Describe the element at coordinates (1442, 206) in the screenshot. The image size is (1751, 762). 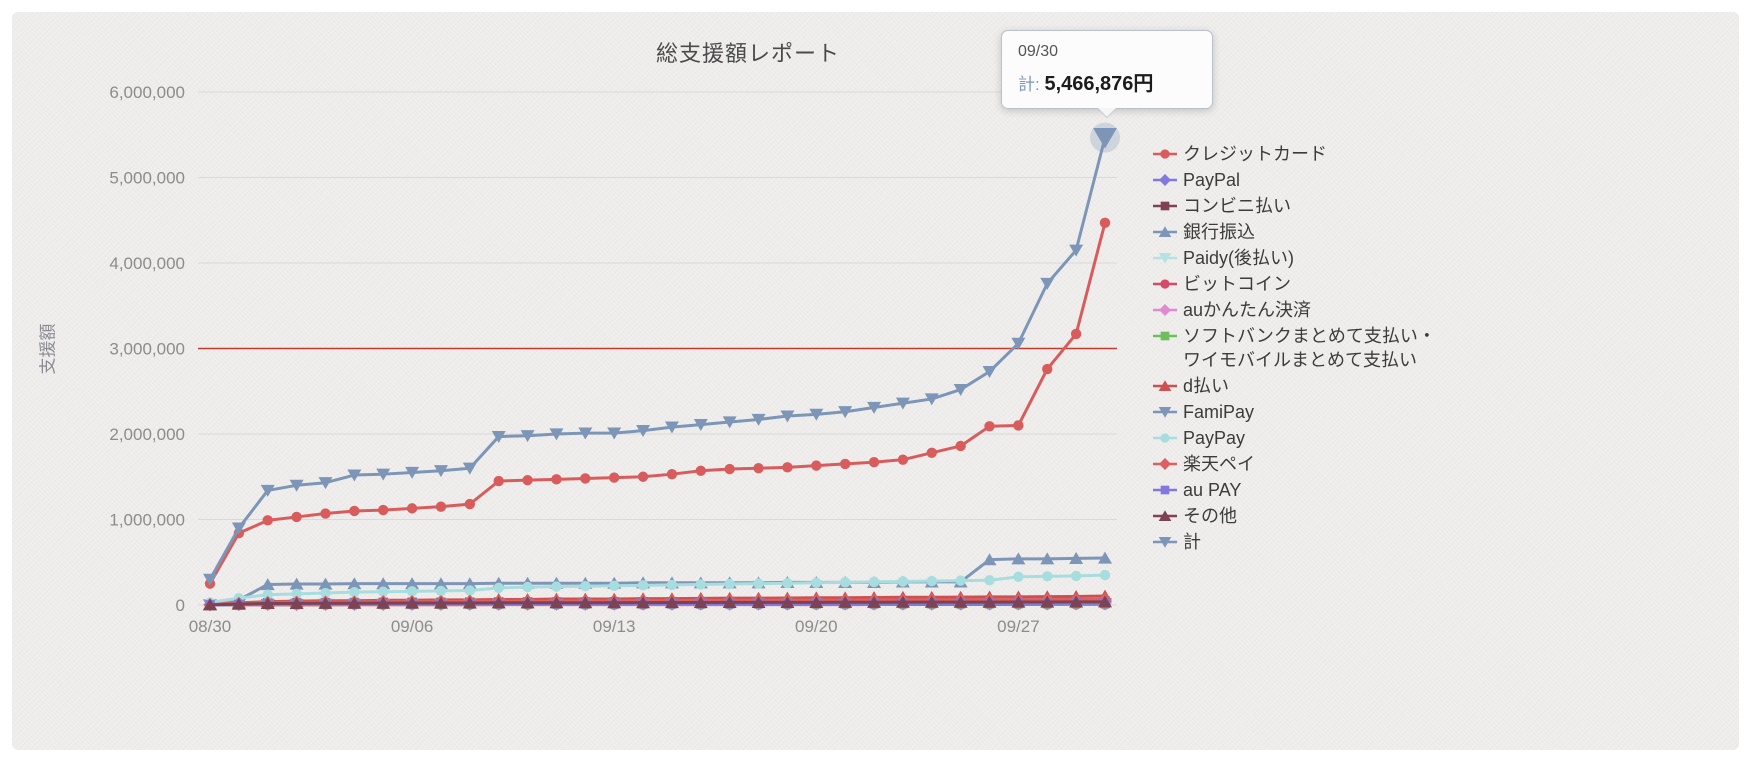
I see `legend-item-2: コンビニ払い` at that location.